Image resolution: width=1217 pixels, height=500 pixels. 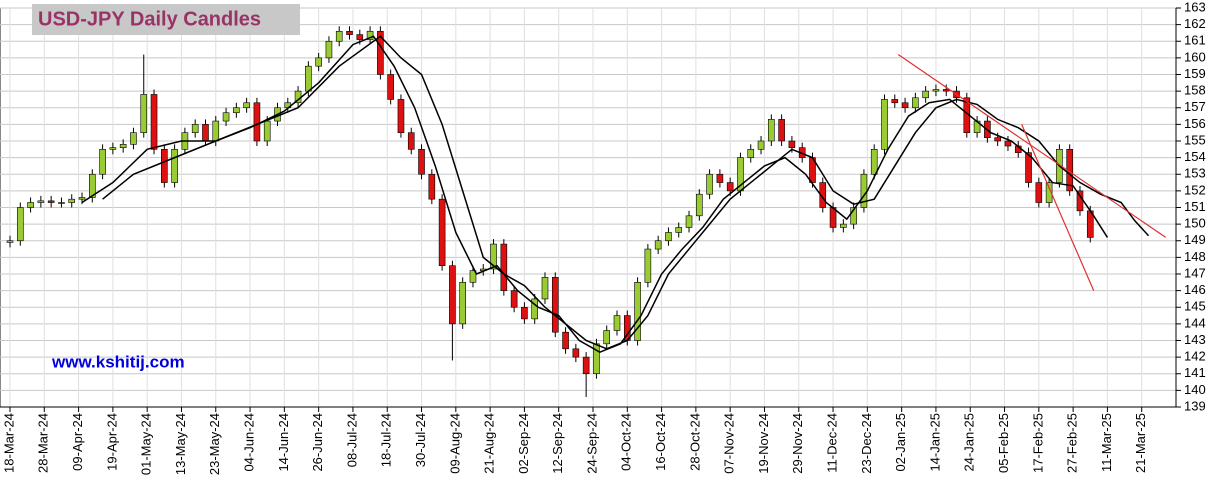 What do you see at coordinates (900, 442) in the screenshot?
I see `x-tick-label: 02-Jan-25` at bounding box center [900, 442].